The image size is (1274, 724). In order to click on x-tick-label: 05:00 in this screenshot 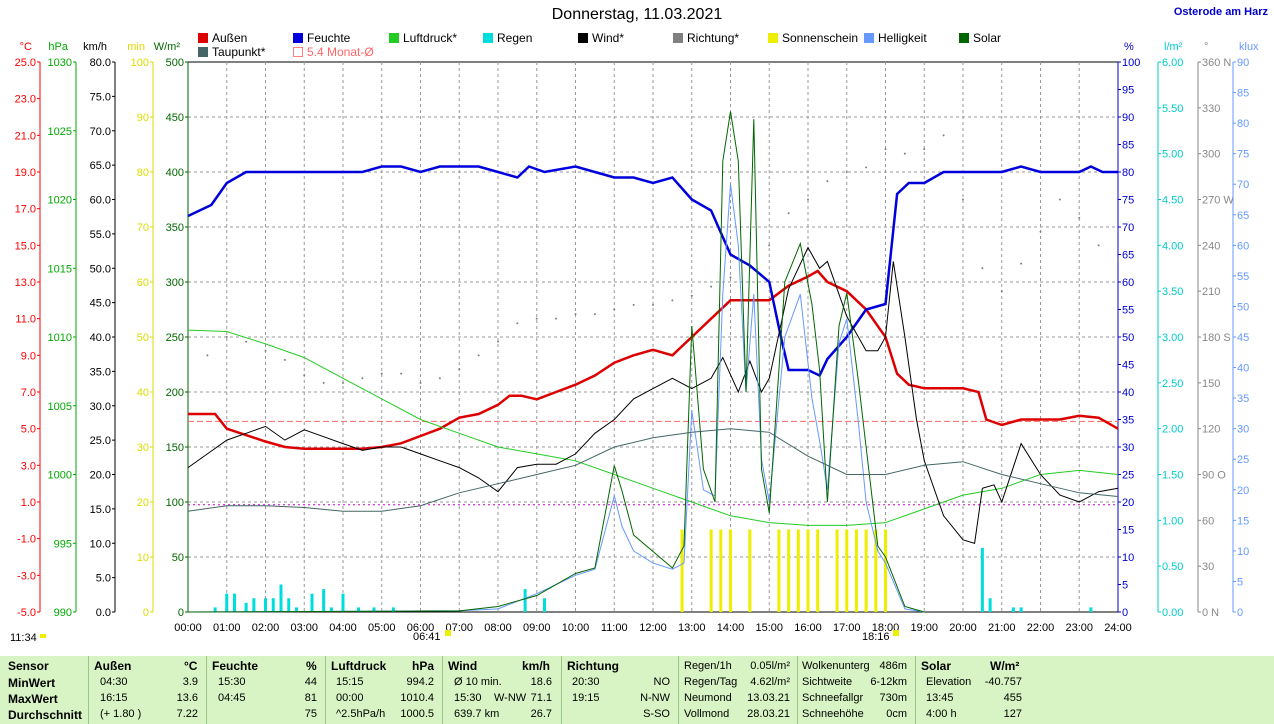, I will do `click(382, 628)`.